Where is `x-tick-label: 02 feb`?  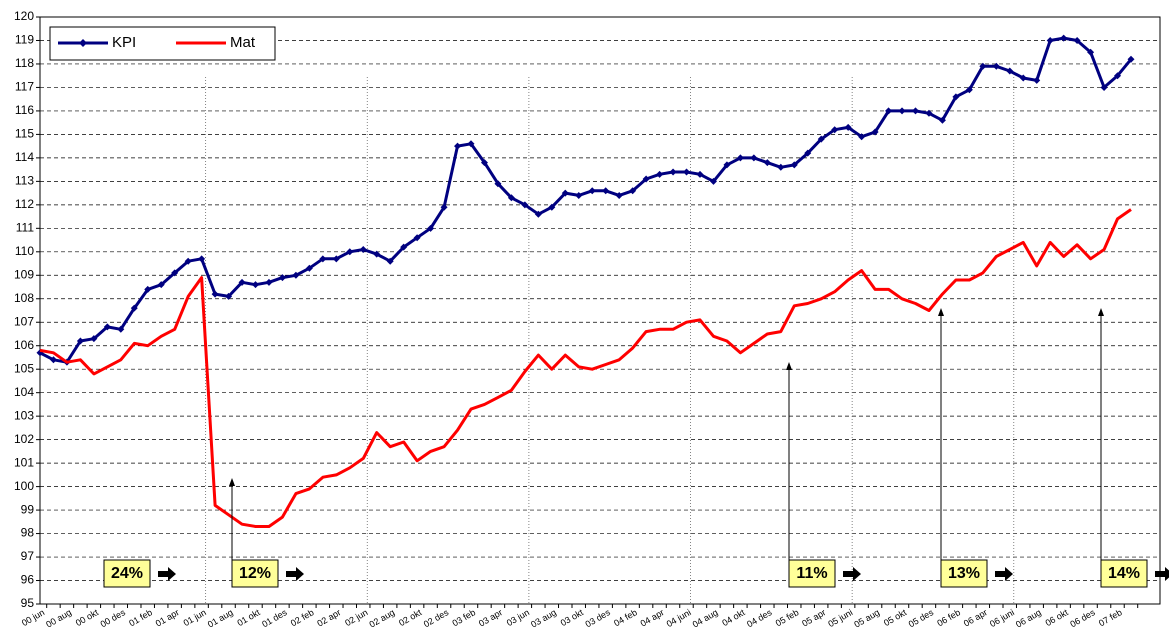
x-tick-label: 02 feb is located at coordinates (302, 617).